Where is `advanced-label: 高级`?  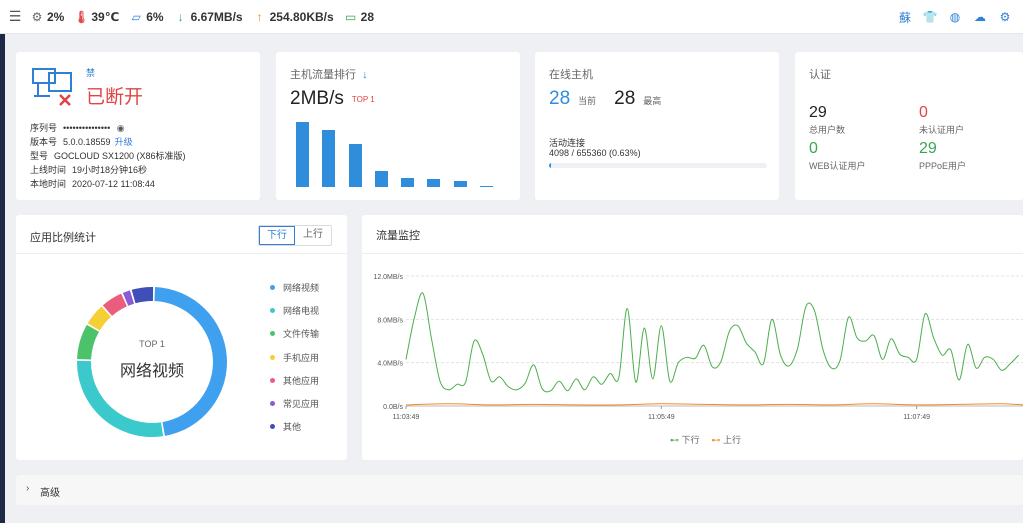 advanced-label: 高级 is located at coordinates (50, 493).